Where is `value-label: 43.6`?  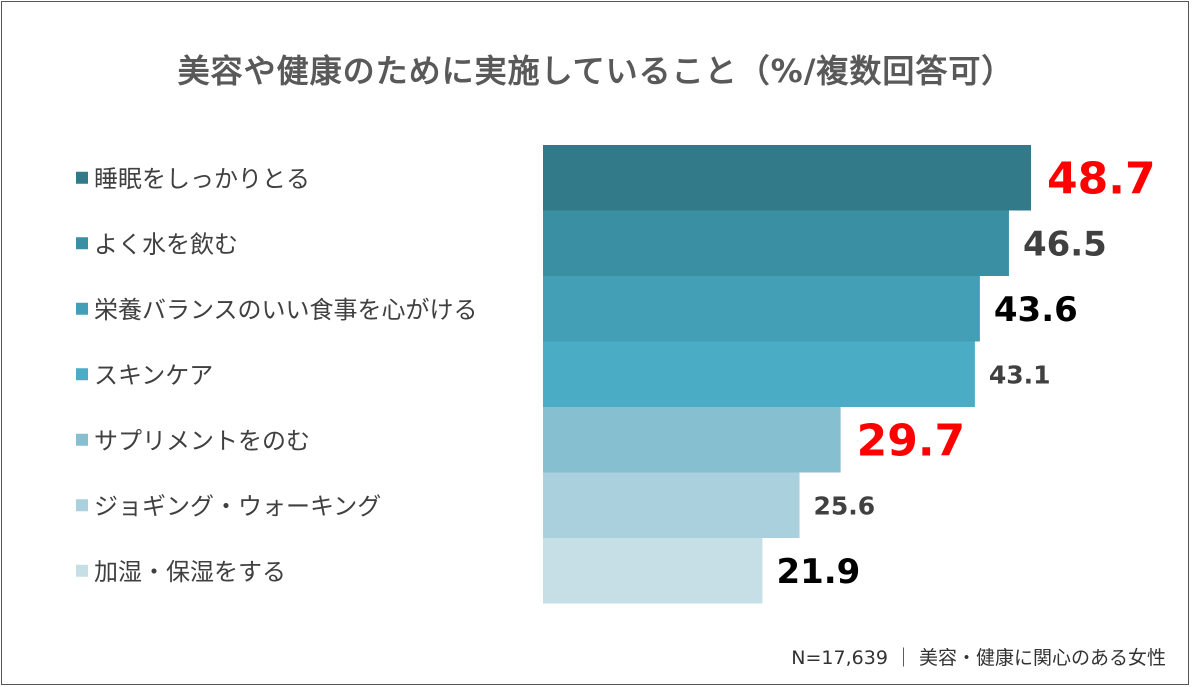 value-label: 43.6 is located at coordinates (1036, 310).